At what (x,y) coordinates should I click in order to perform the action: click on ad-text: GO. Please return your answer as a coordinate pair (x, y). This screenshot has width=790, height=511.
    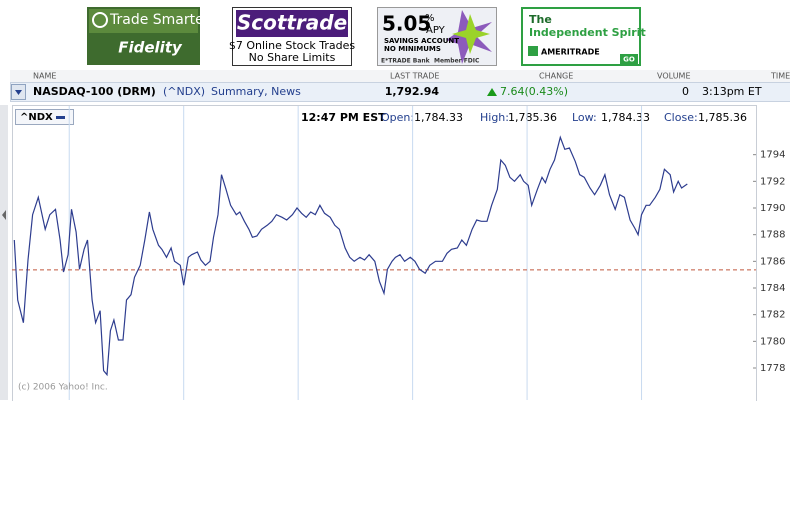
    Looking at the image, I should click on (629, 60).